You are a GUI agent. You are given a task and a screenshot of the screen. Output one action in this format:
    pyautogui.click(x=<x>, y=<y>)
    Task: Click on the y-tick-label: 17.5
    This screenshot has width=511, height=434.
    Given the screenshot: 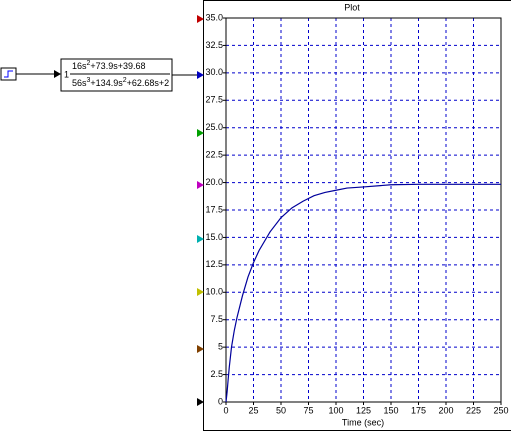 What is the action you would take?
    pyautogui.click(x=214, y=209)
    